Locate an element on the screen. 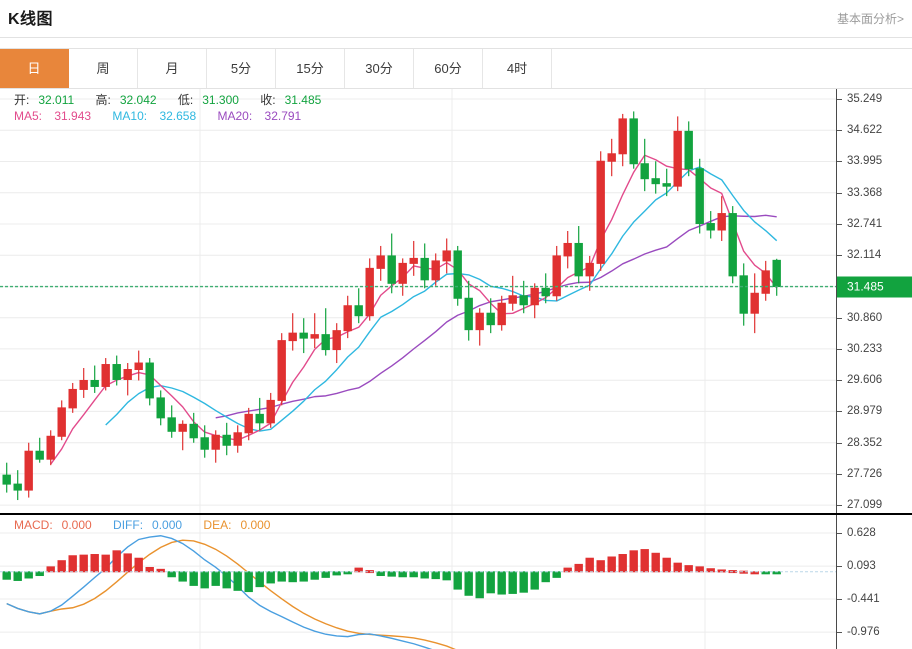 Image resolution: width=912 pixels, height=649 pixels. period-tabbar: 日周月 5分 15分 30分 60分 4时 is located at coordinates (456, 68).